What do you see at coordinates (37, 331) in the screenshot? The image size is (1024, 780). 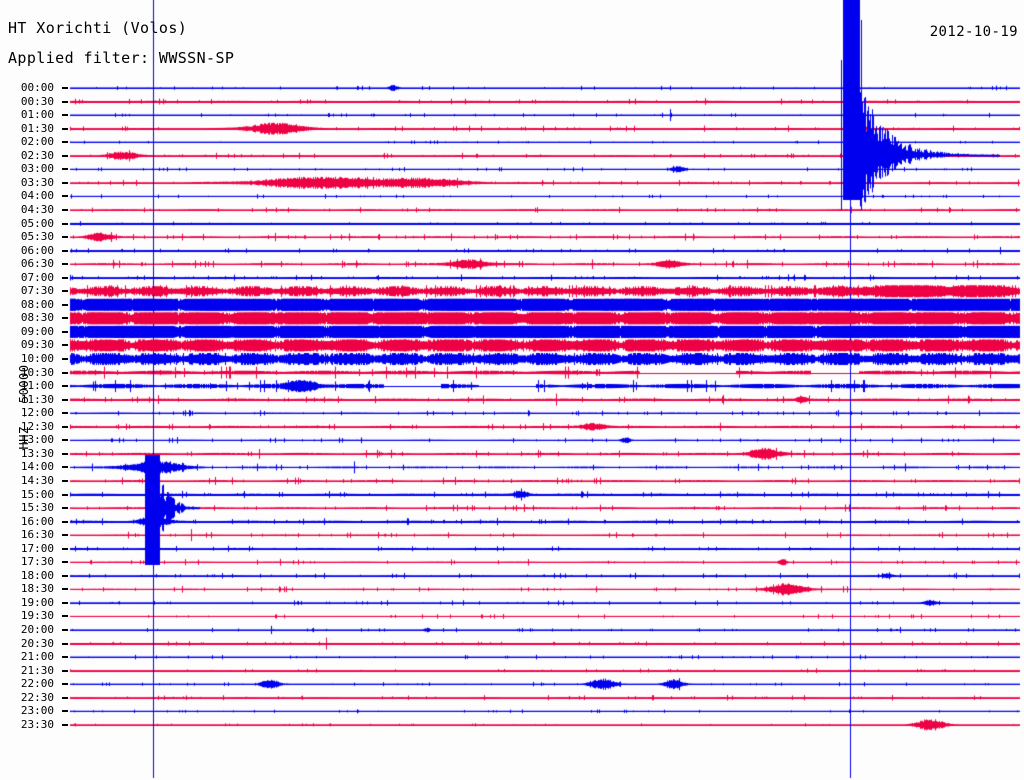 I see `time-label: 09:00` at bounding box center [37, 331].